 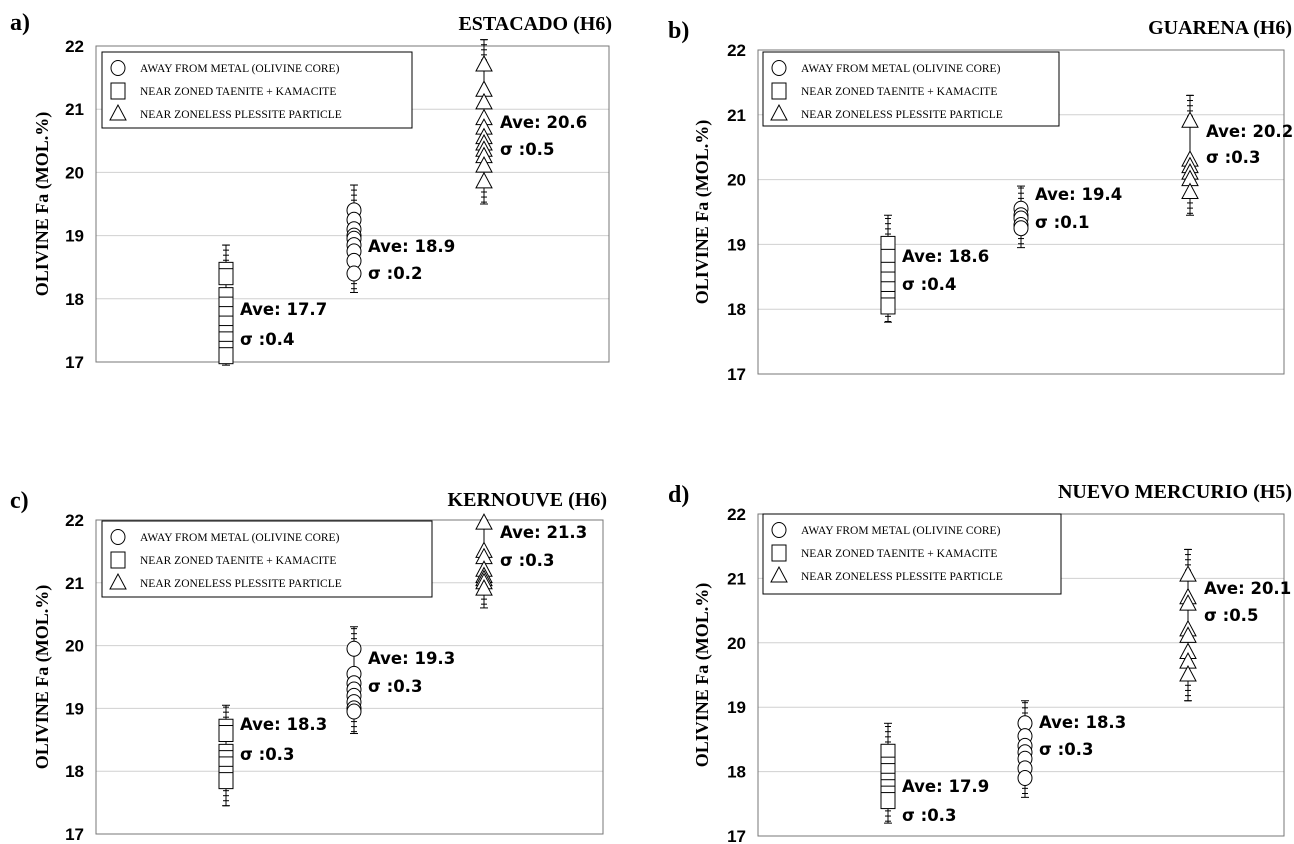 What do you see at coordinates (1220, 28) in the screenshot?
I see `chart-title: GUARENA (H6)` at bounding box center [1220, 28].